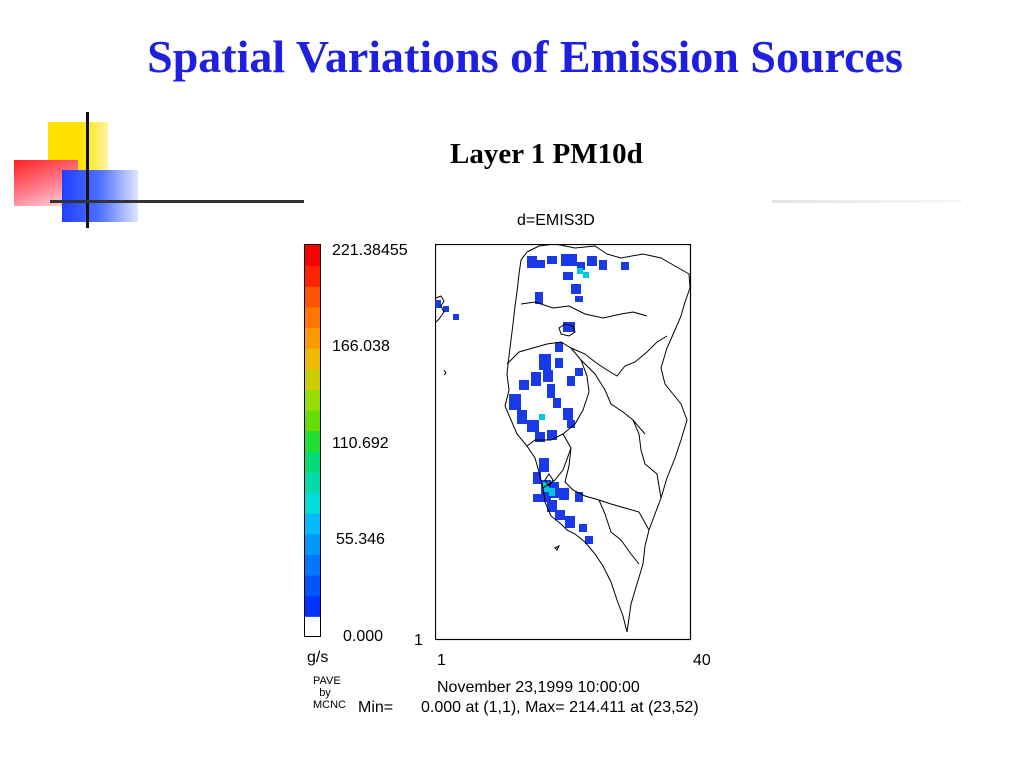 The height and width of the screenshot is (768, 1024). What do you see at coordinates (325, 693) in the screenshot?
I see `credit-line-2: by` at bounding box center [325, 693].